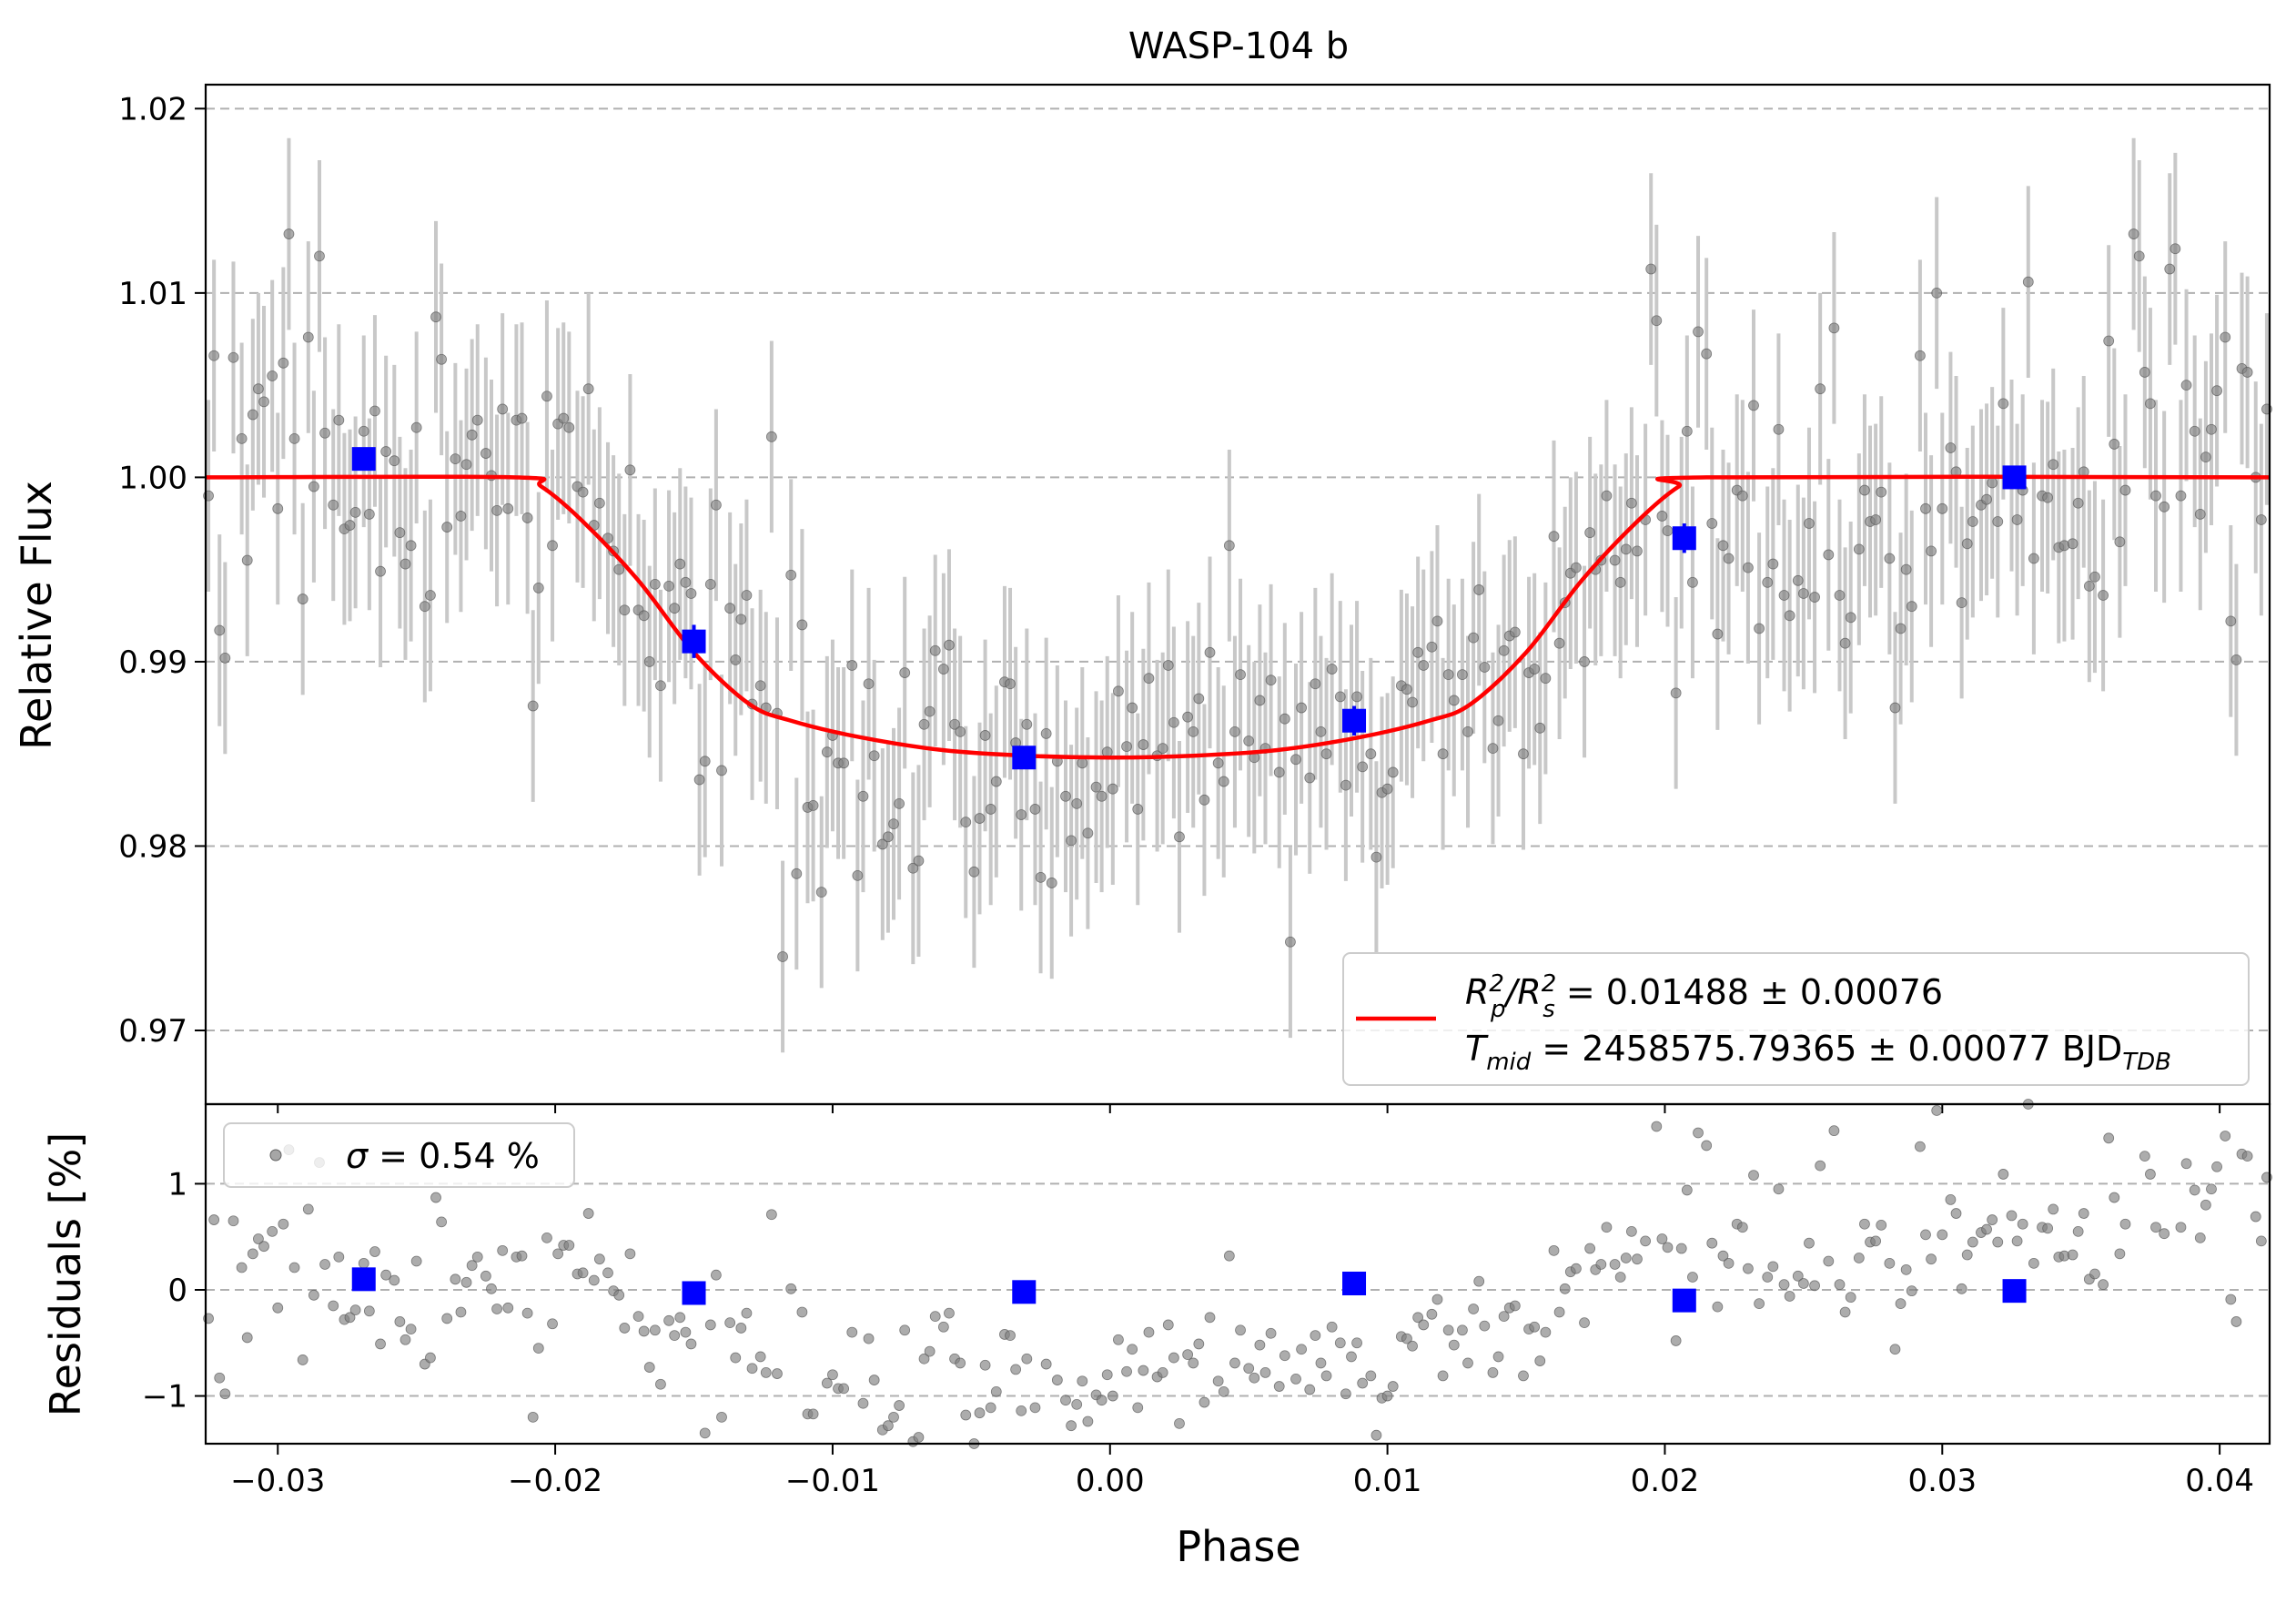 The width and height of the screenshot is (2296, 1603). I want to click on residuals-legend-marker, so click(275, 1155).